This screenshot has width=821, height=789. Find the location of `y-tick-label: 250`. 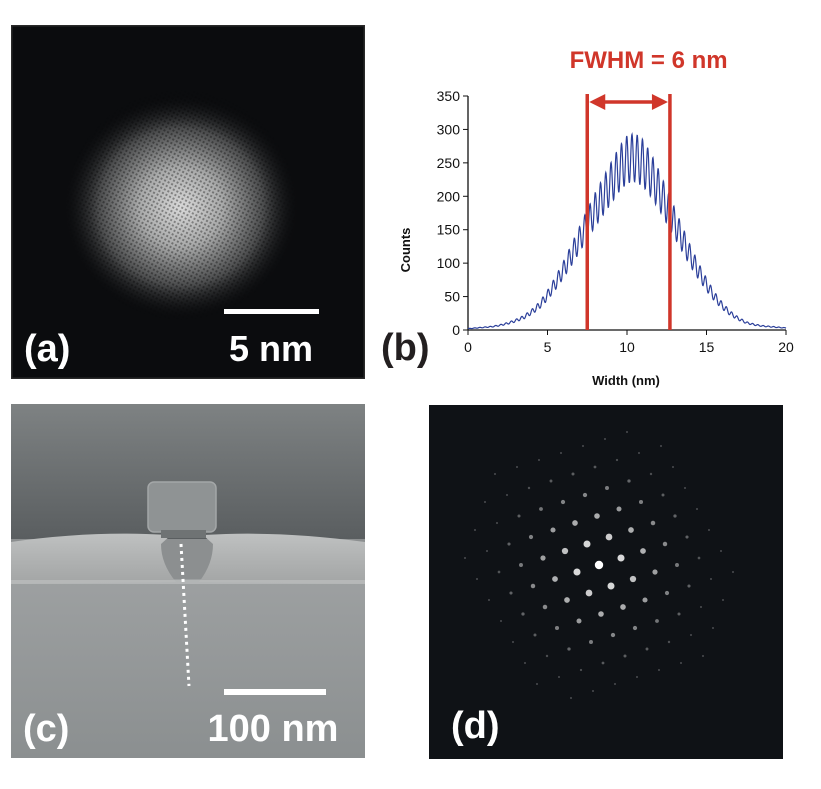

y-tick-label: 250 is located at coordinates (449, 163).